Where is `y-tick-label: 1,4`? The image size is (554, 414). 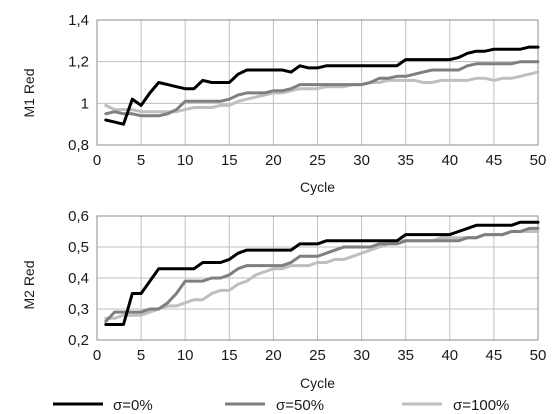
y-tick-label: 1,4 is located at coordinates (78, 20).